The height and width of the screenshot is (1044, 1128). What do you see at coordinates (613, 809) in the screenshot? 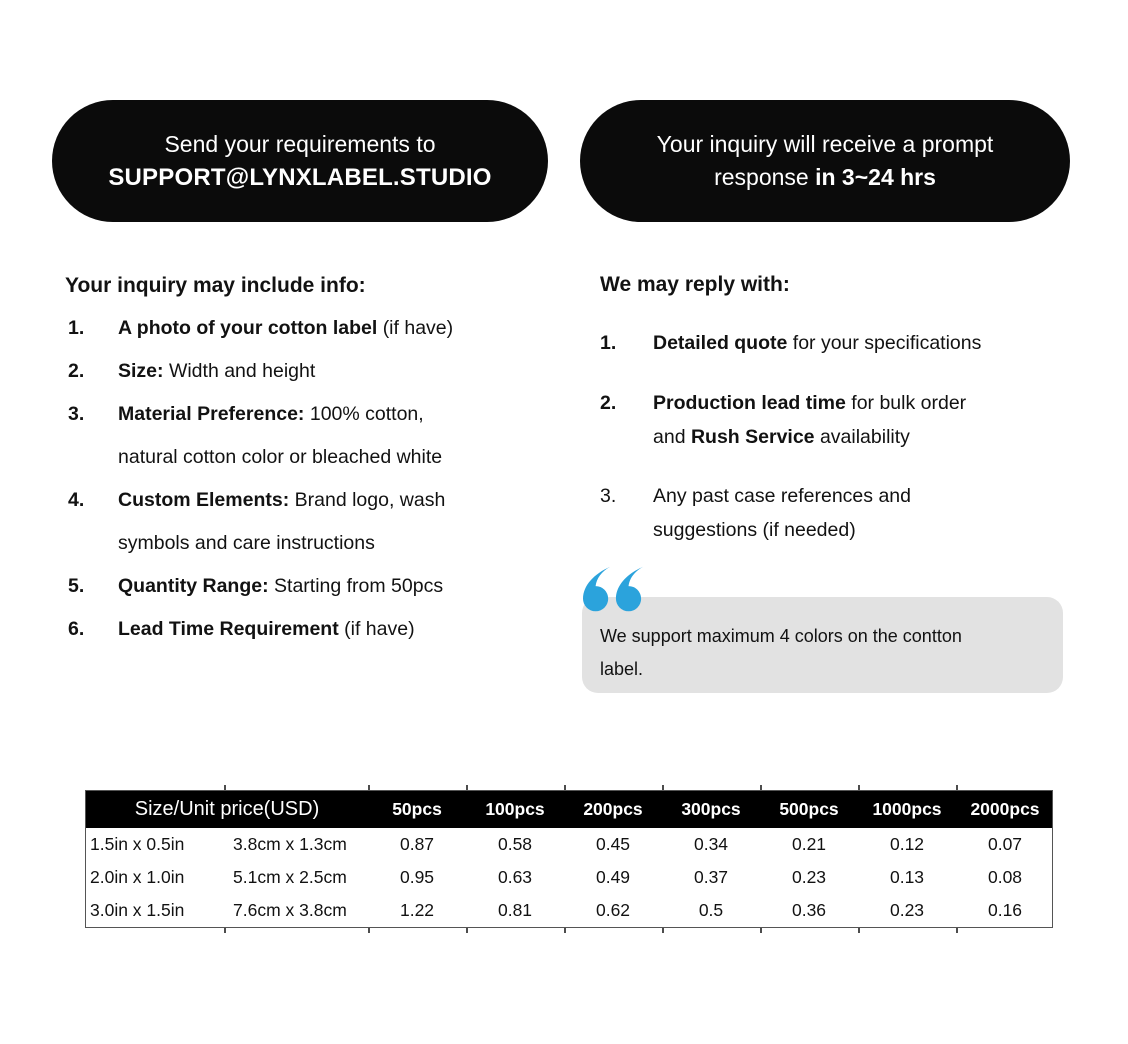
I see `qty-header-200pcs: 200pcs` at bounding box center [613, 809].